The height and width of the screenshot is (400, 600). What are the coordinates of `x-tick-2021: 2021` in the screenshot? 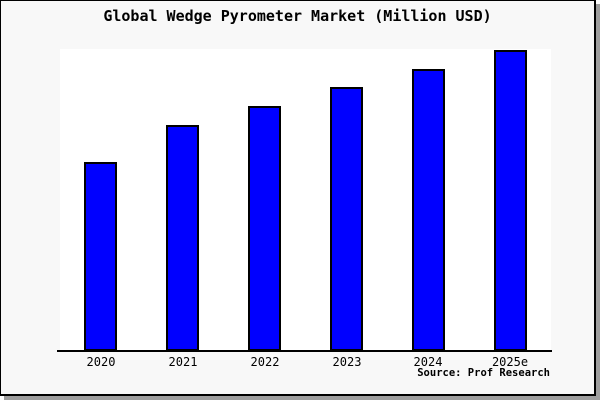 It's located at (183, 362).